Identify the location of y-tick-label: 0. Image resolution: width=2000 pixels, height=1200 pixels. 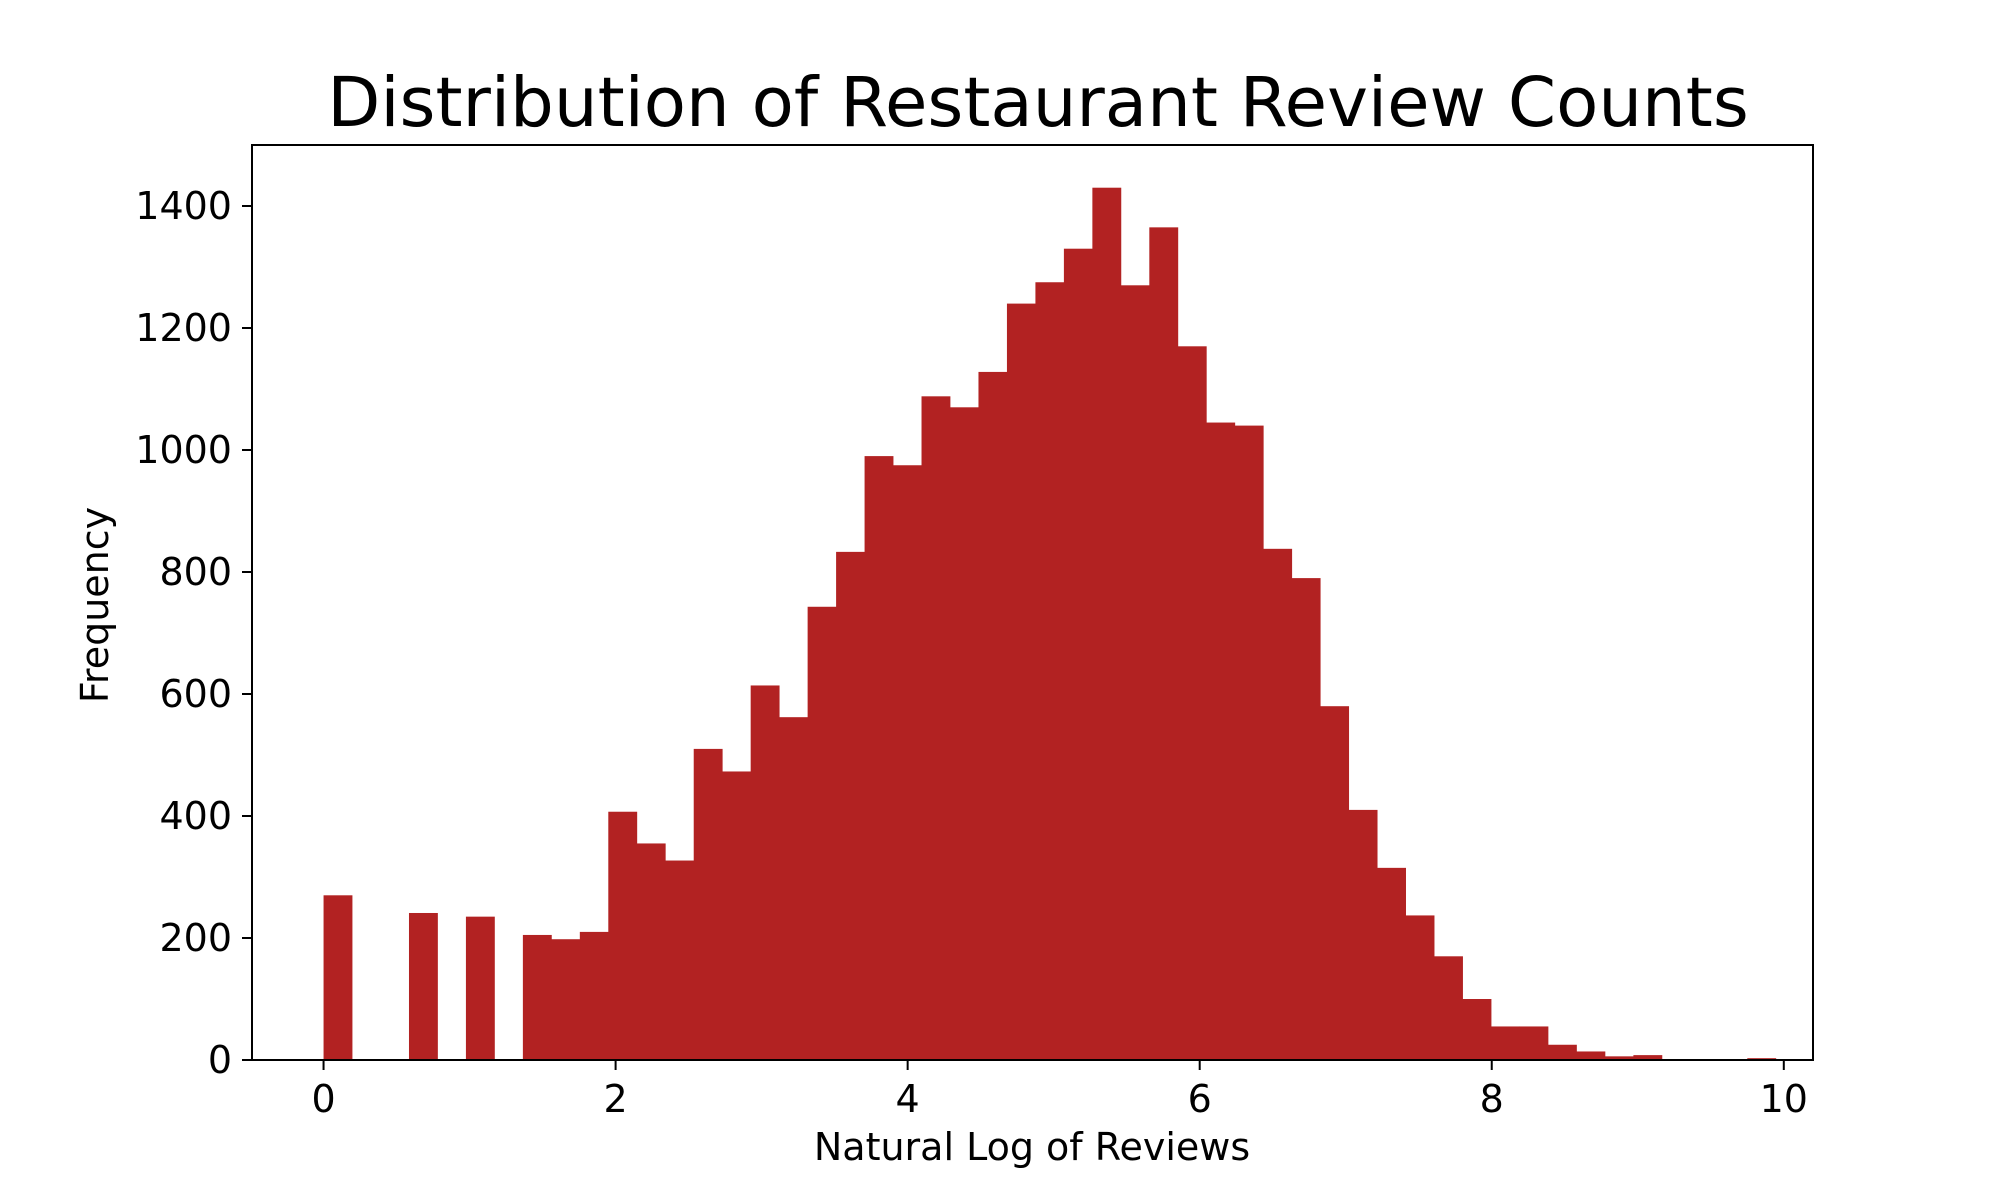
(220, 1060).